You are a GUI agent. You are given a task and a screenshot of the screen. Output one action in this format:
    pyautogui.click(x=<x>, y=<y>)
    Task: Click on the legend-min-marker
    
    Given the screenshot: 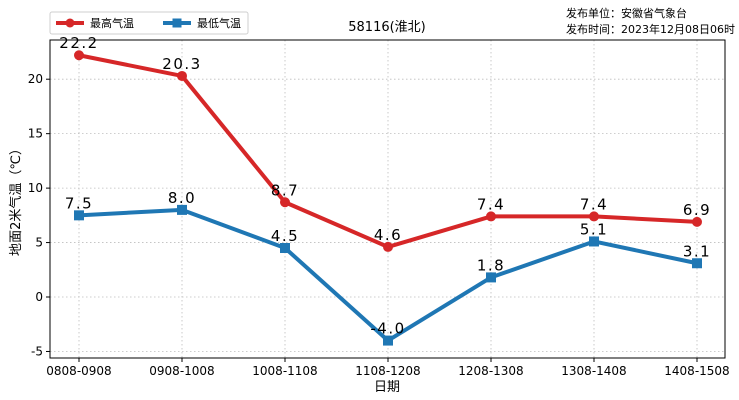 What is the action you would take?
    pyautogui.click(x=177, y=23)
    